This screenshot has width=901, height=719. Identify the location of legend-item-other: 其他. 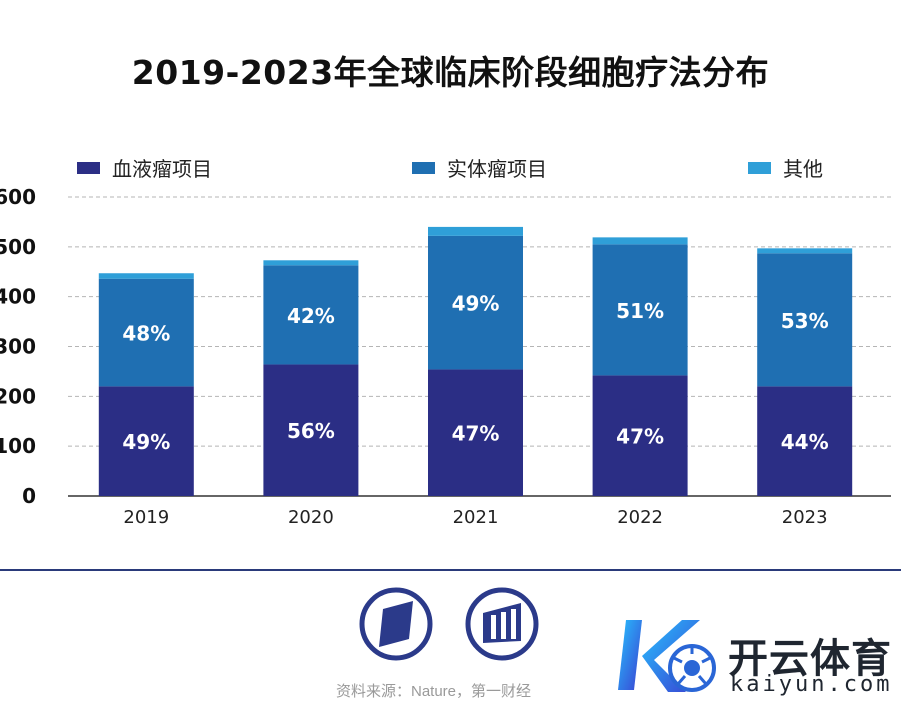
(785, 167).